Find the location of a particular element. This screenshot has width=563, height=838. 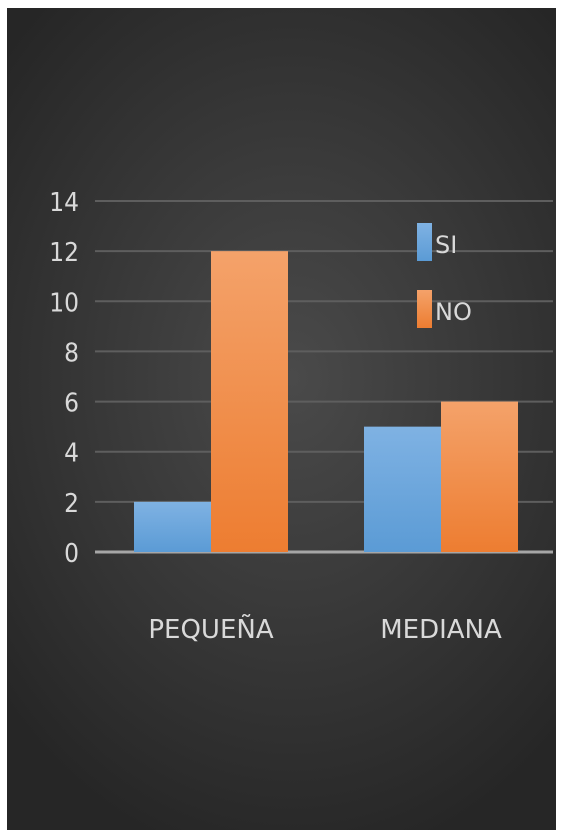

x-category-label: MEDIANA is located at coordinates (441, 630).